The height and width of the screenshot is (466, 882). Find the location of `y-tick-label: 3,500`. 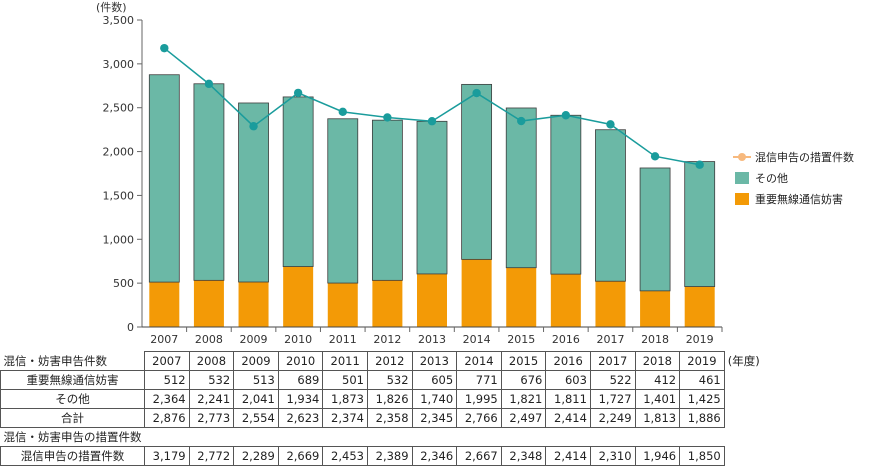

y-tick-label: 3,500 is located at coordinates (119, 20).